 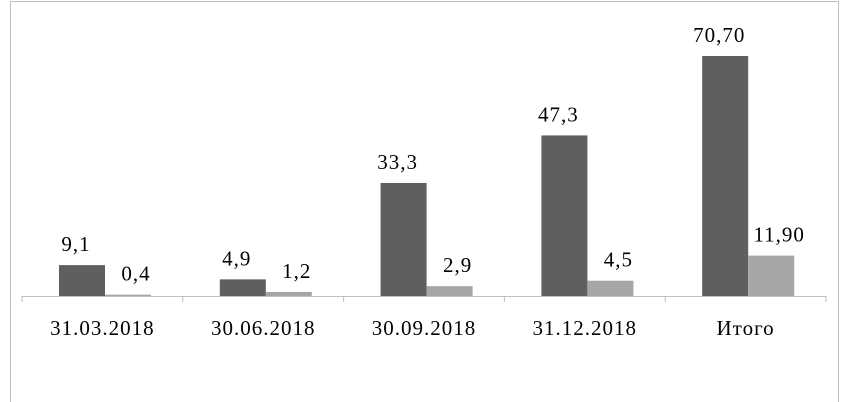 I want to click on x-tick-label: 31.12.2018, so click(x=585, y=328).